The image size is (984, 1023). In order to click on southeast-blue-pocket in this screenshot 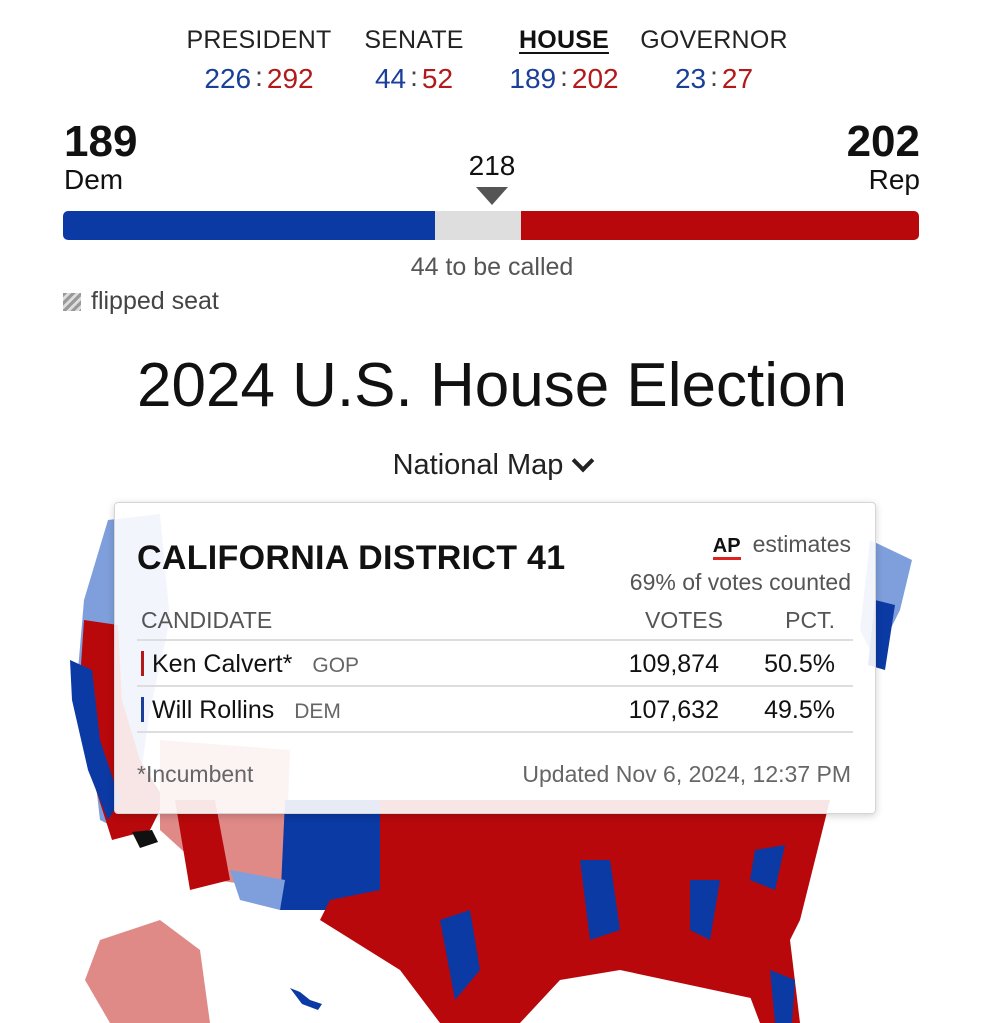, I will do `click(705, 910)`.